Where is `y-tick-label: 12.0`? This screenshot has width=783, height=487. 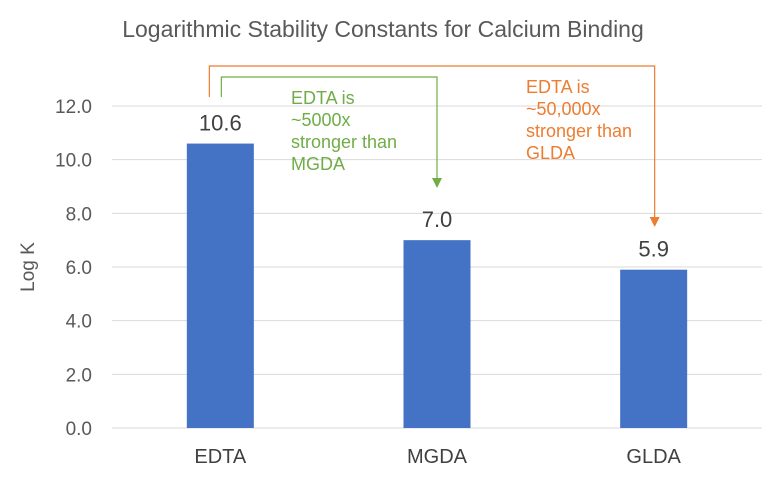
y-tick-label: 12.0 is located at coordinates (73, 107).